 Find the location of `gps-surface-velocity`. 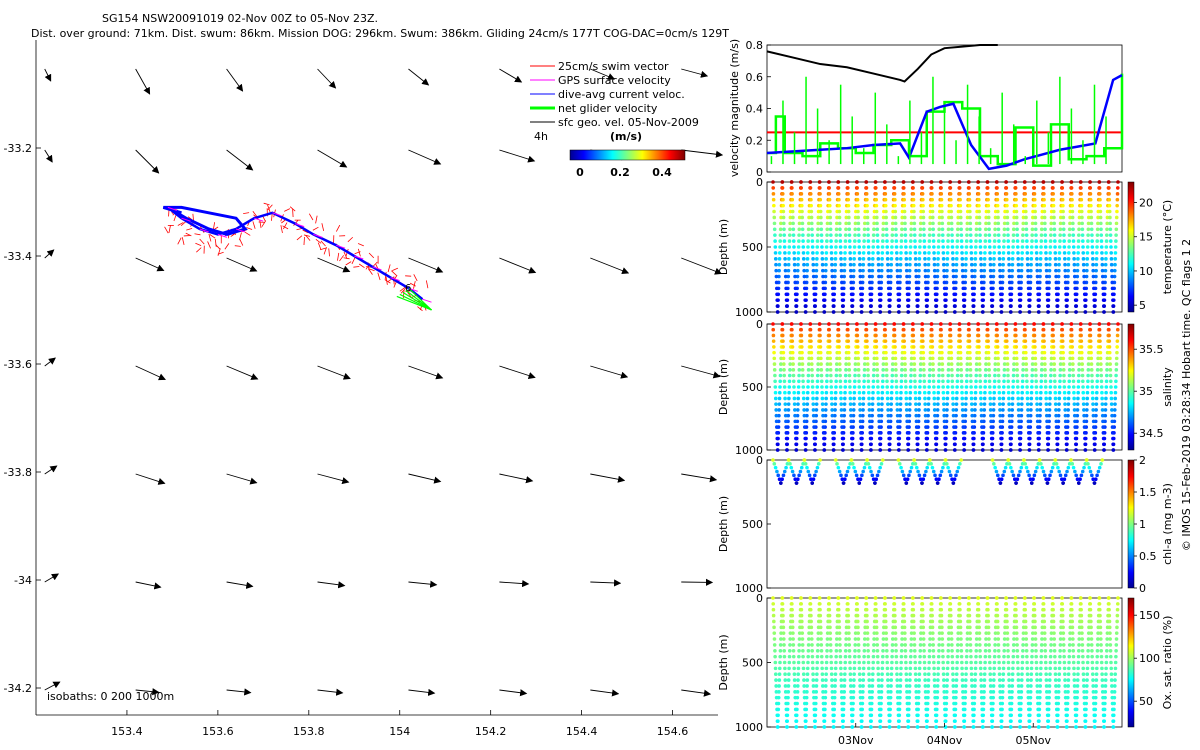

gps-surface-velocity is located at coordinates (377, 268).